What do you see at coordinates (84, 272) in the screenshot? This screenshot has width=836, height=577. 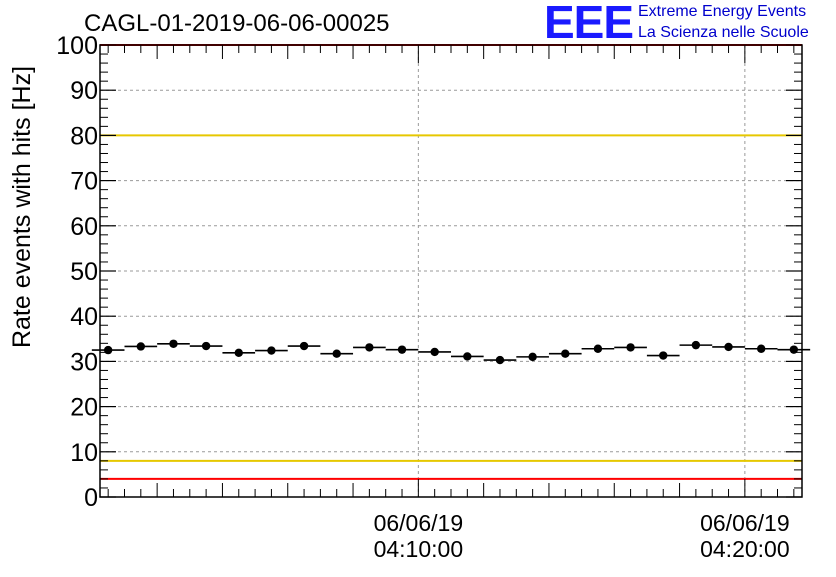 I see `y-tick-label: 50` at bounding box center [84, 272].